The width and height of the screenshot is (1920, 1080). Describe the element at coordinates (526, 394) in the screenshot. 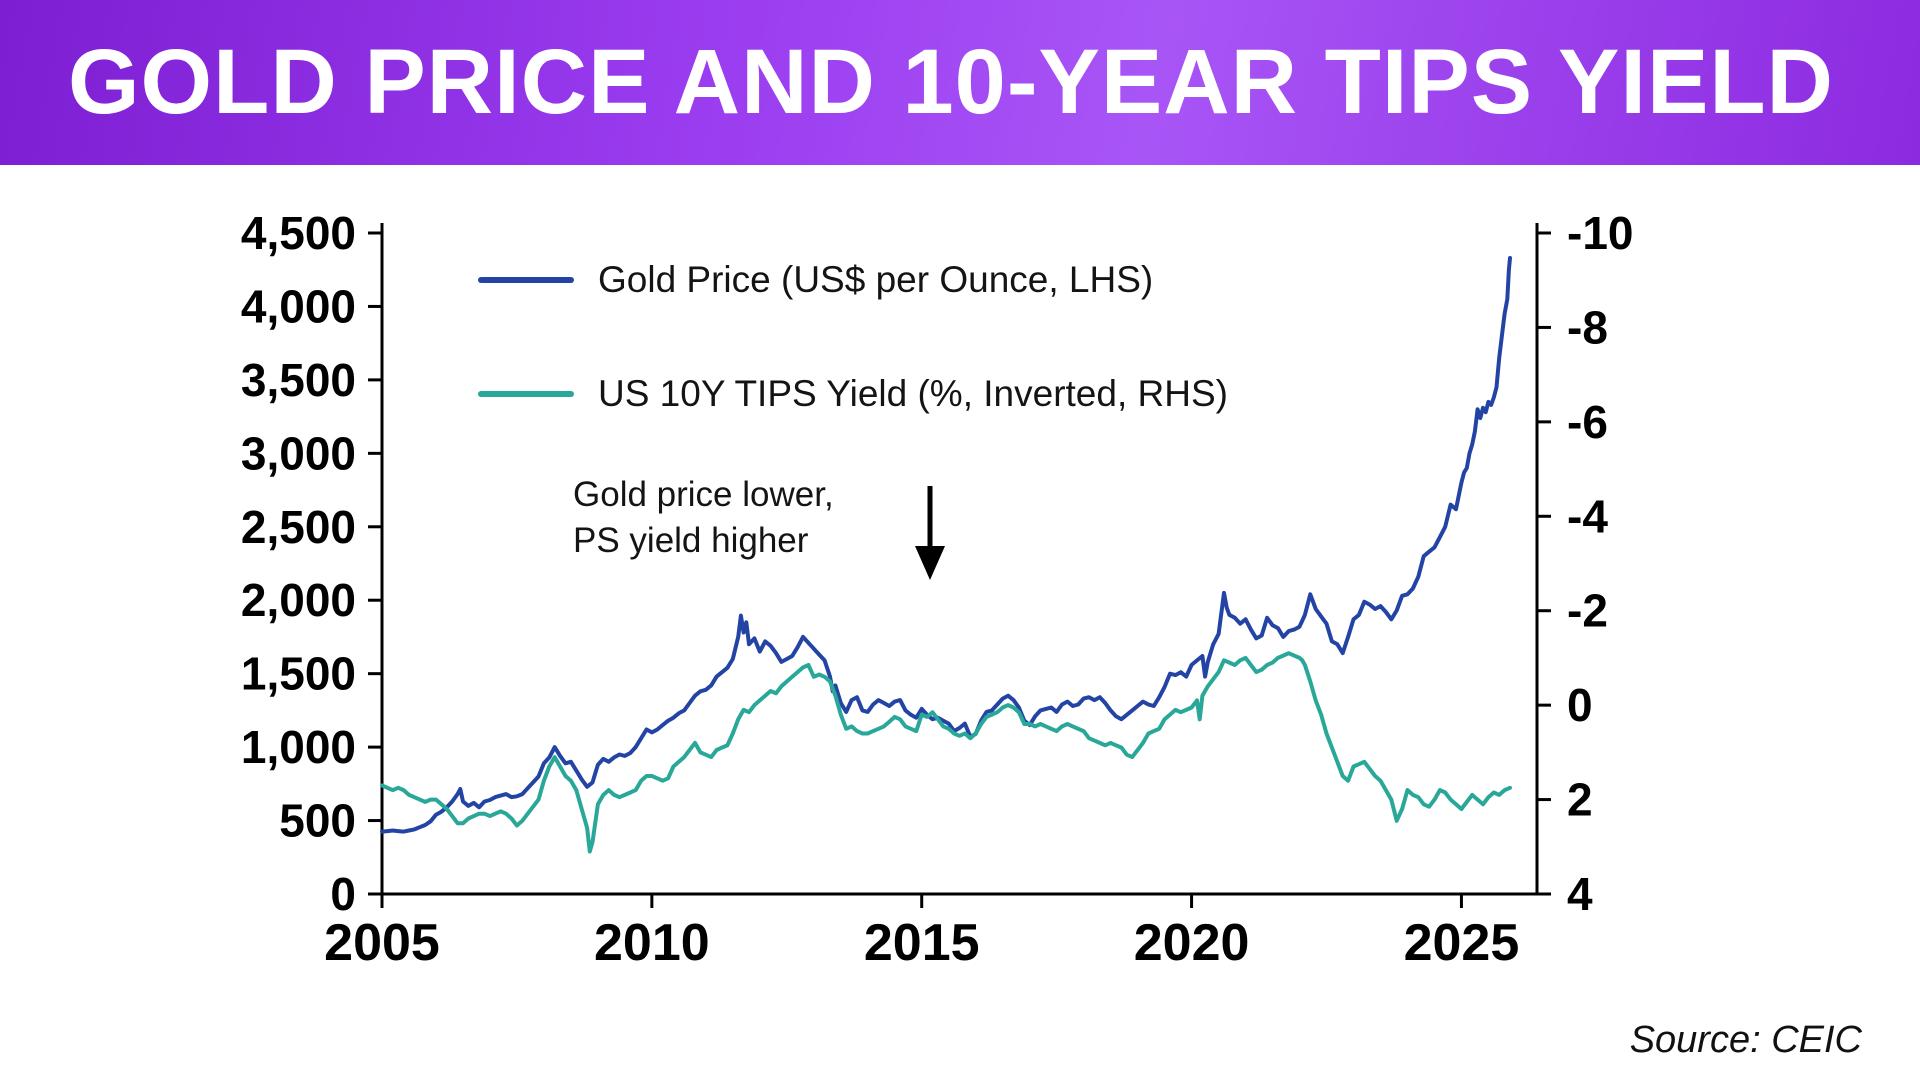

I see `tips-line-swatch` at that location.